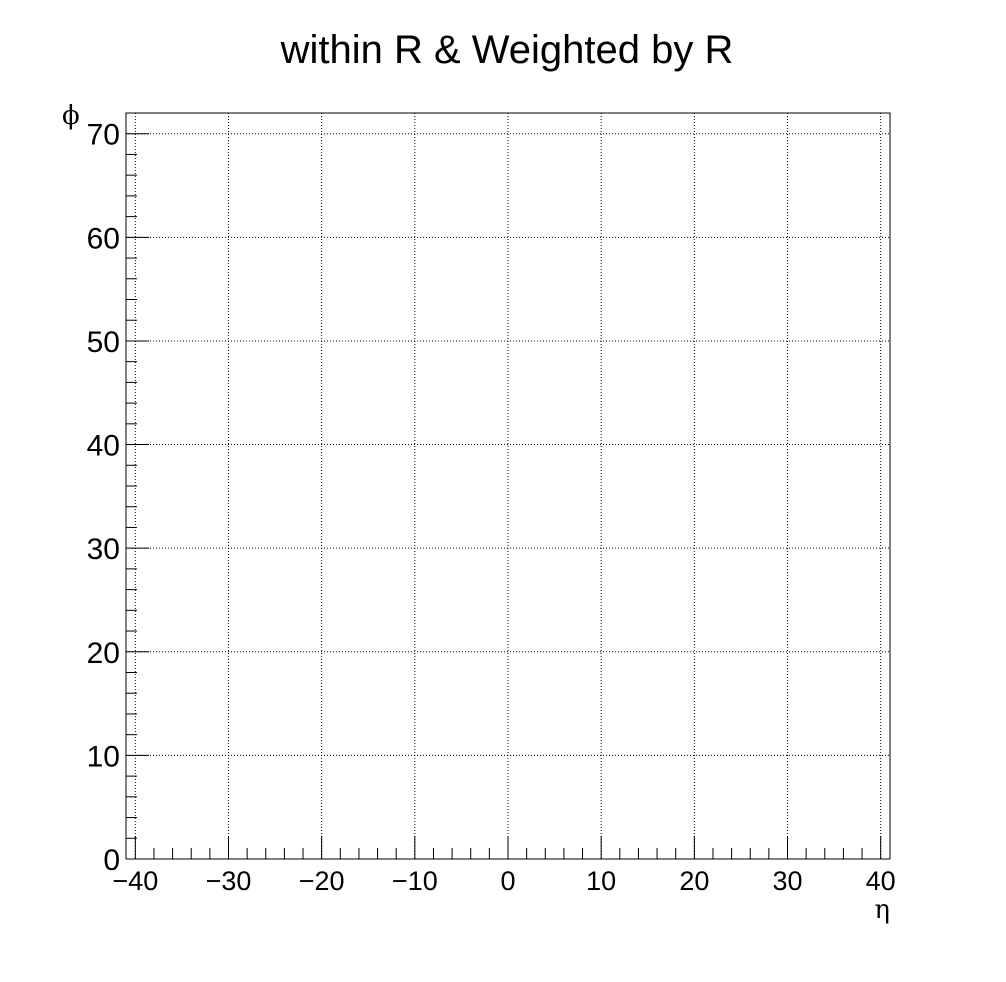  Describe the element at coordinates (601, 881) in the screenshot. I see `x-tick-label: 10` at that location.